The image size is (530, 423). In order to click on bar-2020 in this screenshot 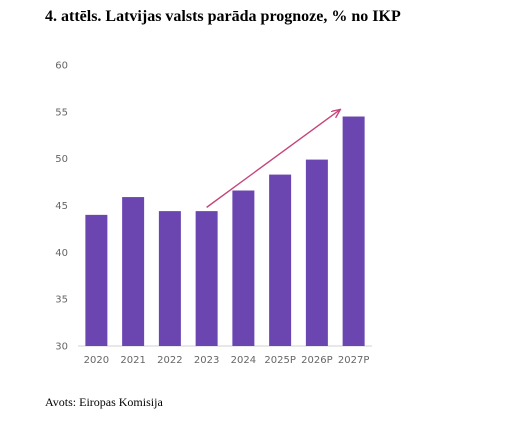, I will do `click(96, 280)`.